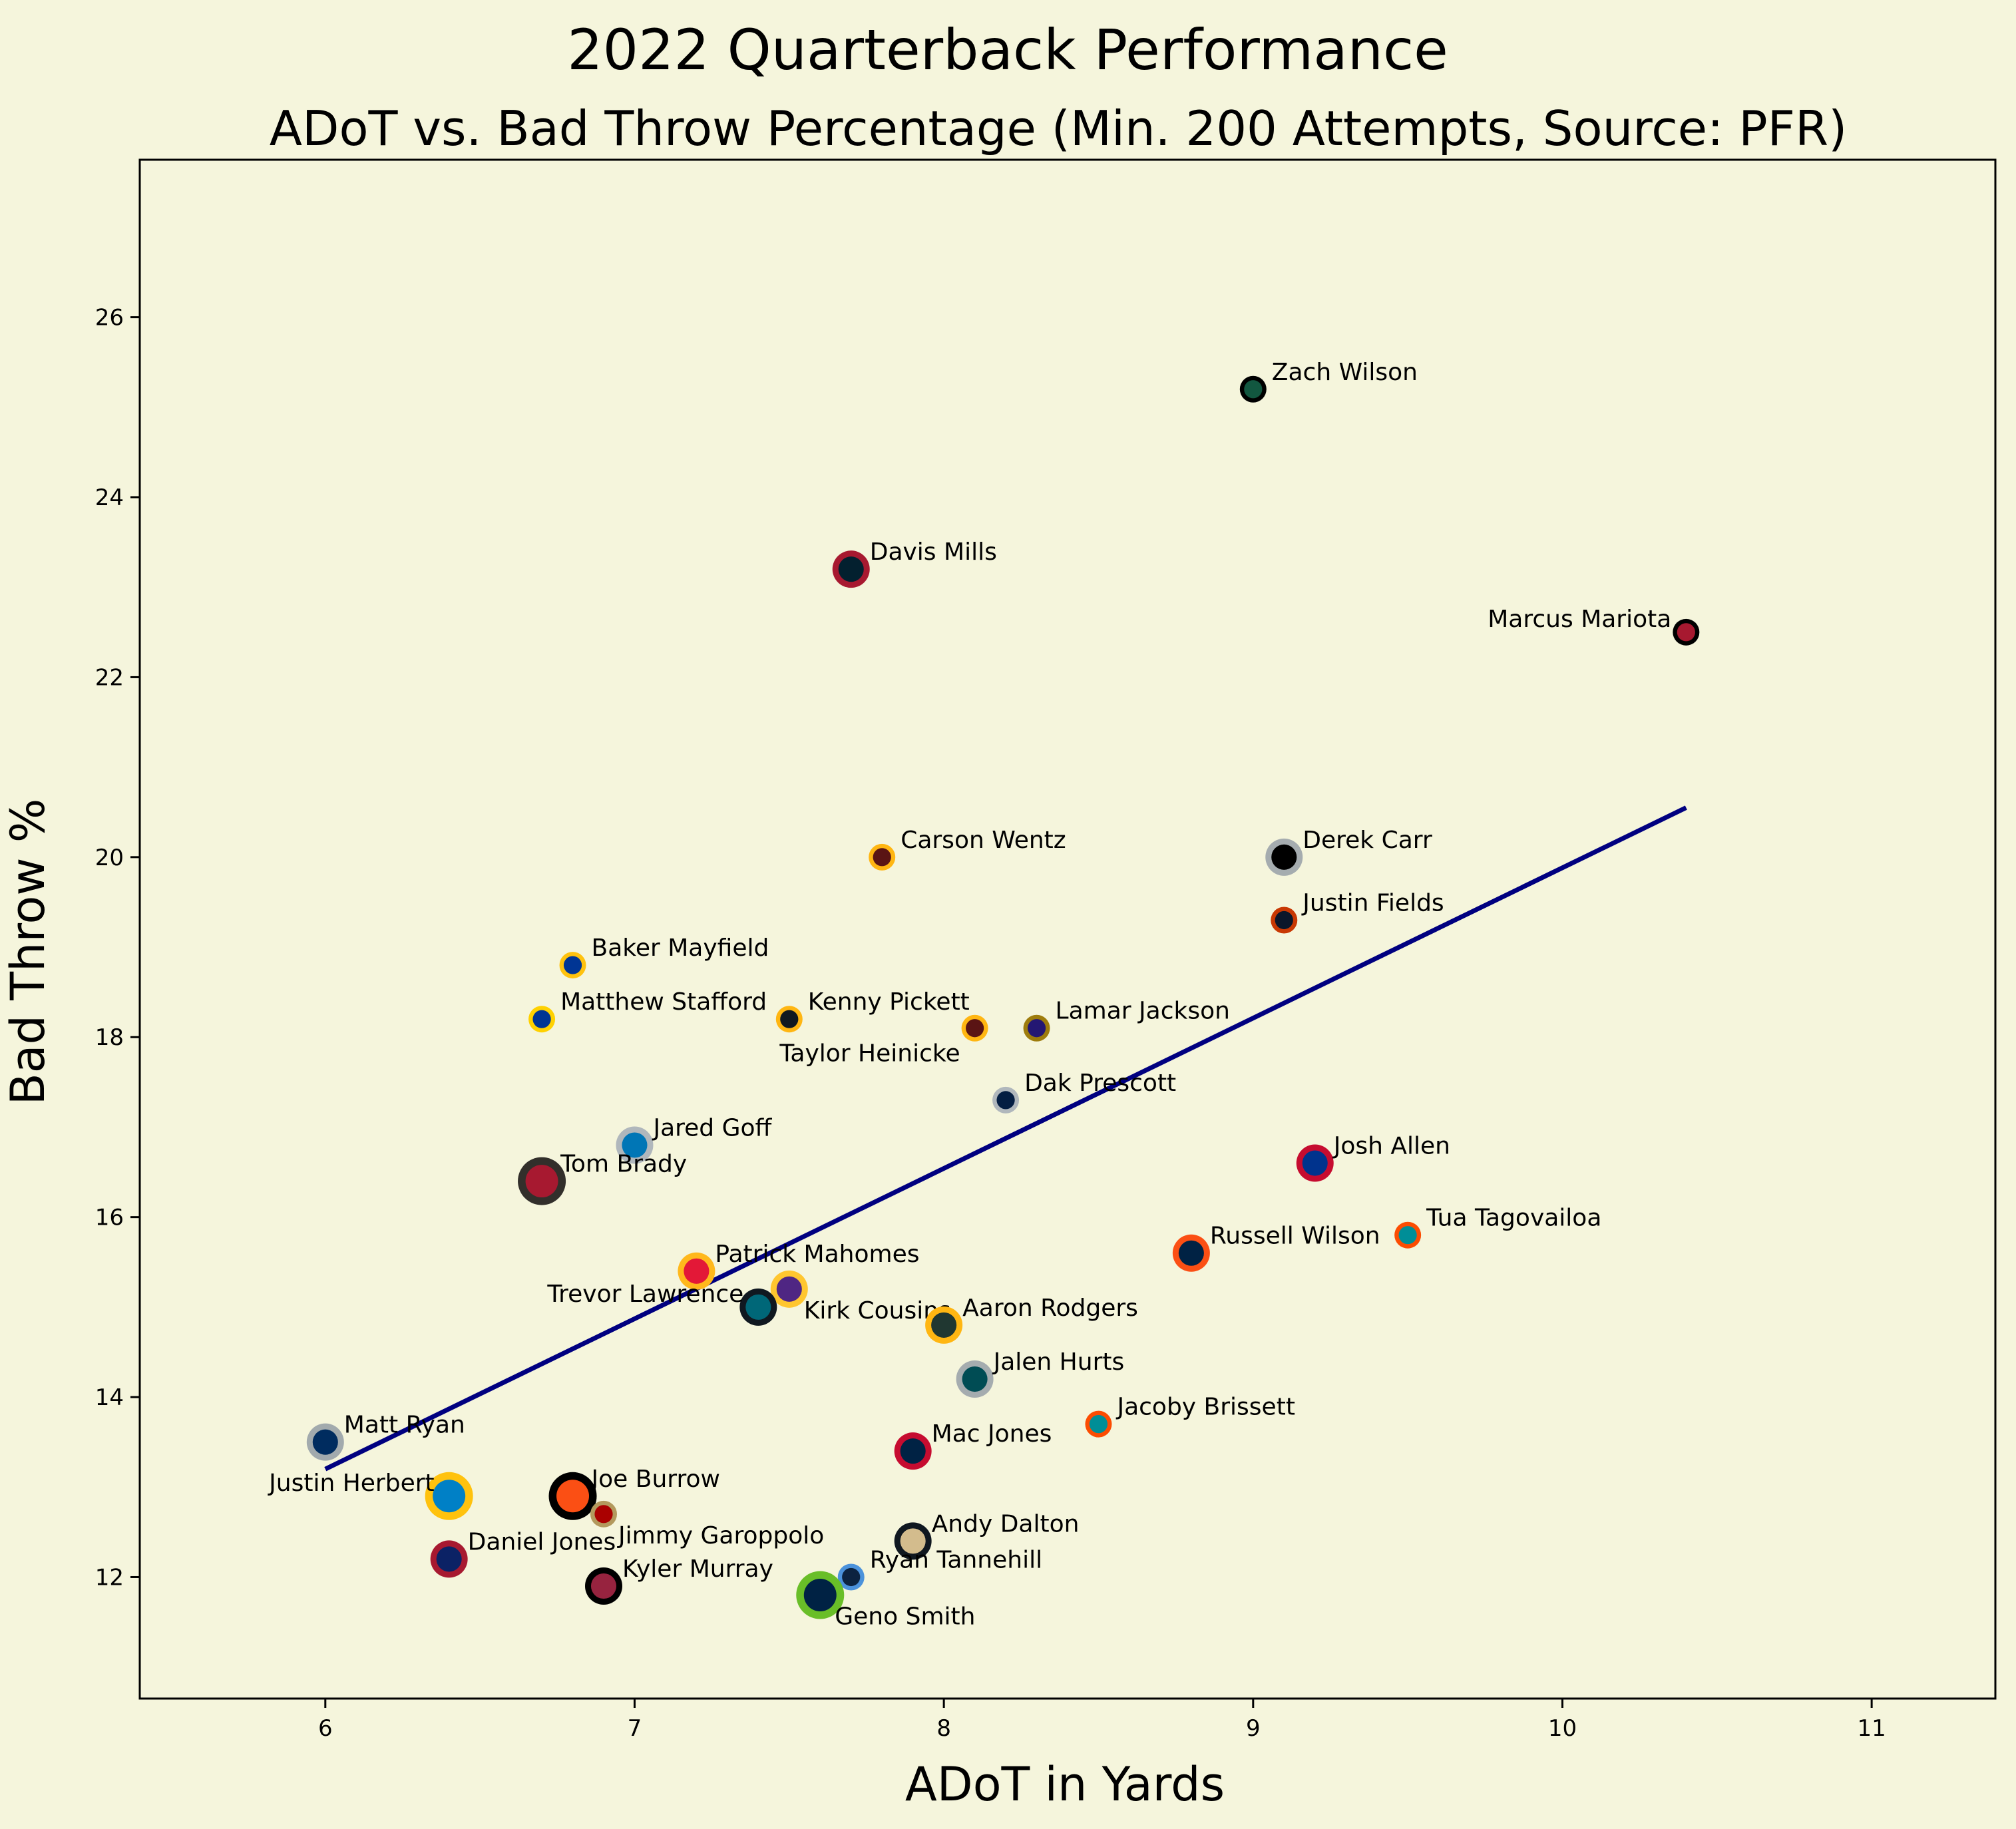  I want to click on point-label: Kyler Murray, so click(697, 1569).